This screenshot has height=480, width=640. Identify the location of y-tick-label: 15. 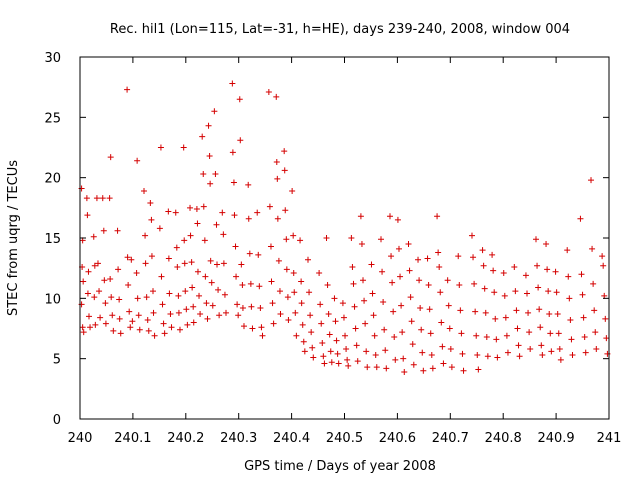
(52, 239).